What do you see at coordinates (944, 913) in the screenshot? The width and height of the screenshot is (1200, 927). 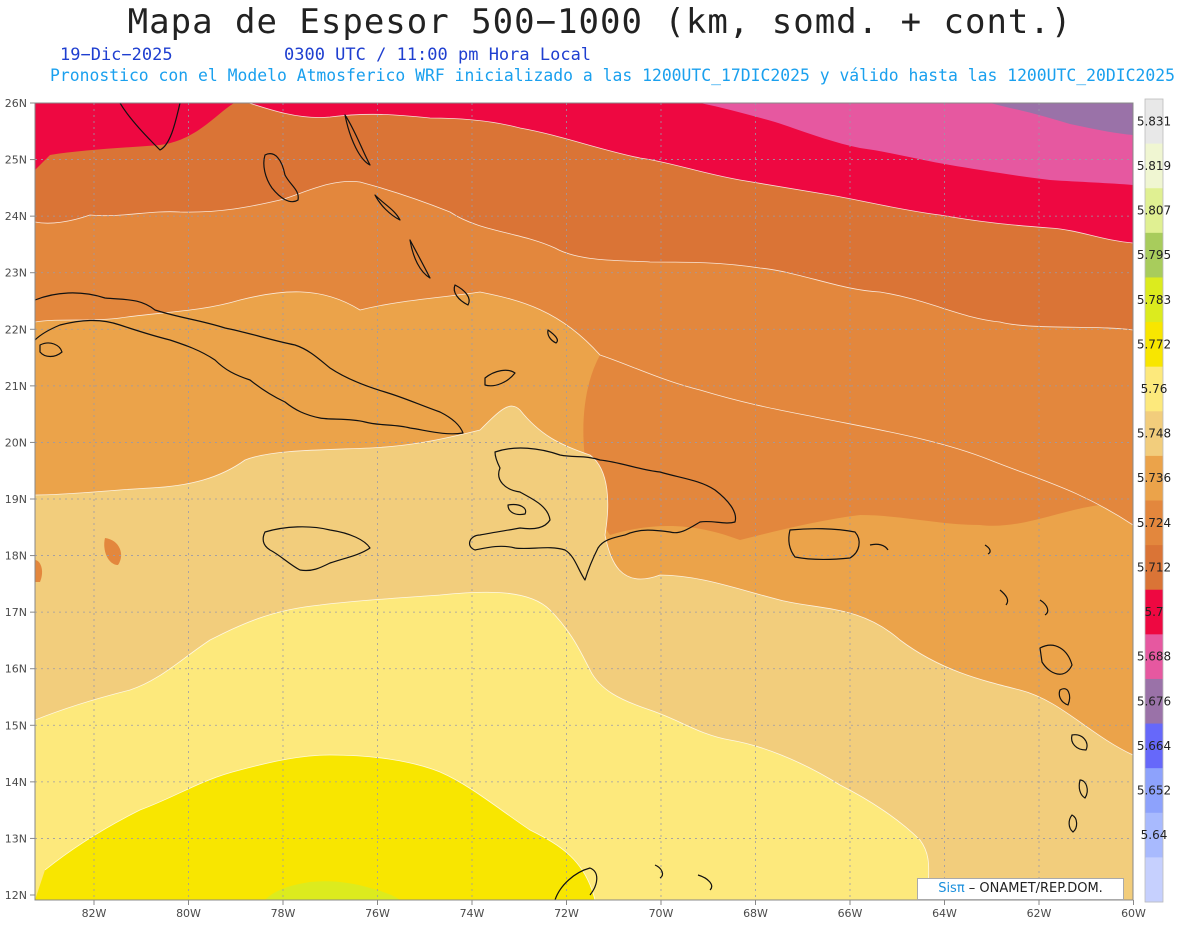 I see `lon-label: 64W` at bounding box center [944, 913].